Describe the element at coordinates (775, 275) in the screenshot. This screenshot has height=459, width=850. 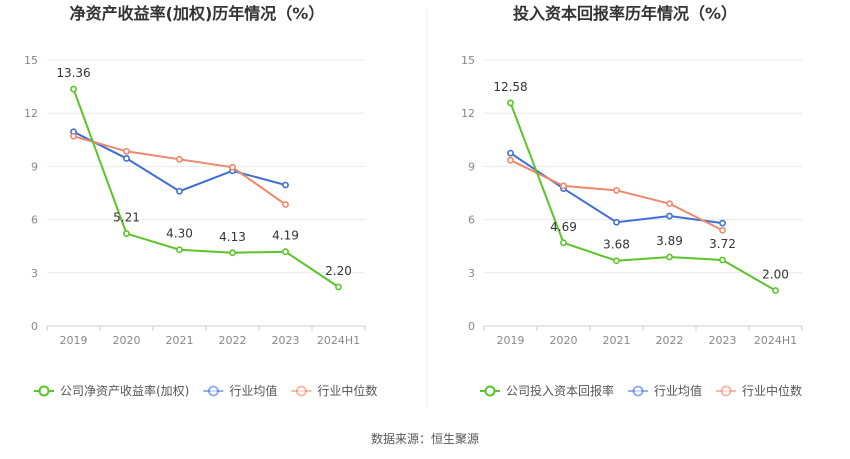
I see `data-label: 2.00` at that location.